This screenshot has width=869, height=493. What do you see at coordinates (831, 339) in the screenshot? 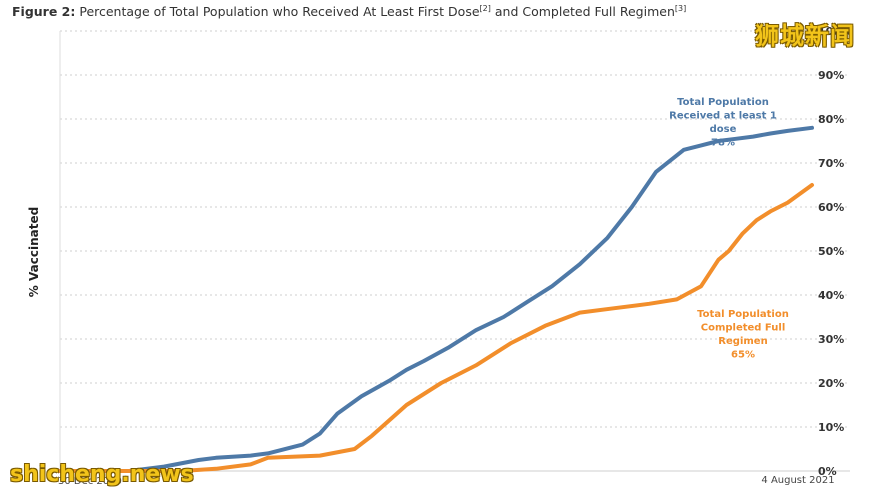
I see `y-tick-label: 30%` at bounding box center [831, 339].